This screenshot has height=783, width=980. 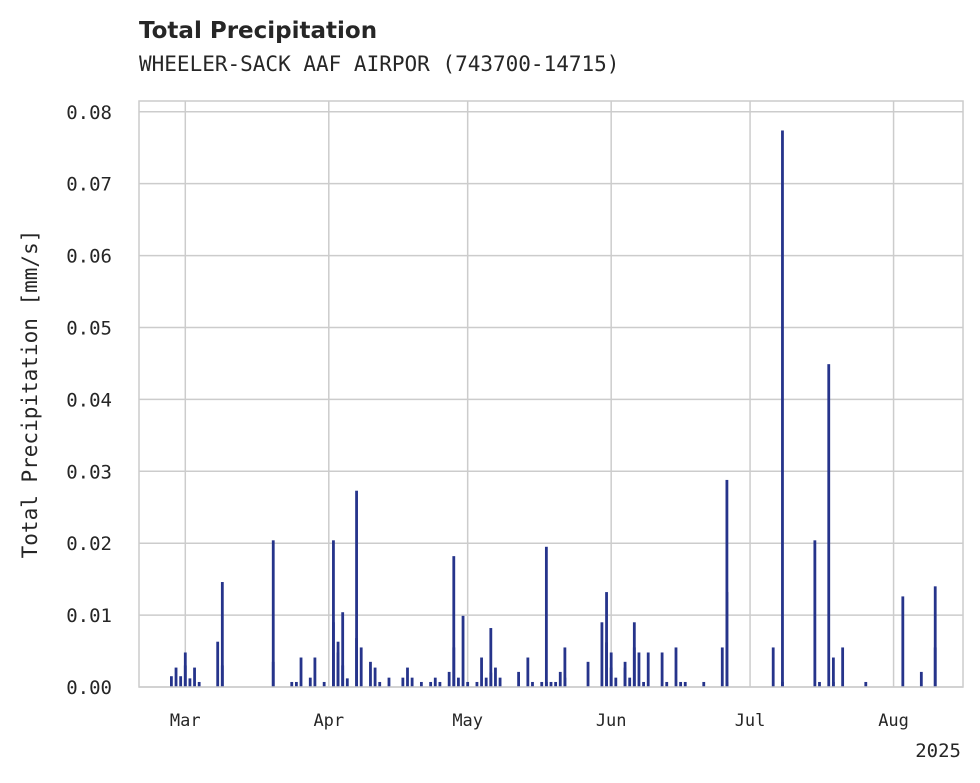 What do you see at coordinates (89, 616) in the screenshot?
I see `y-tick-label: 0.01` at bounding box center [89, 616].